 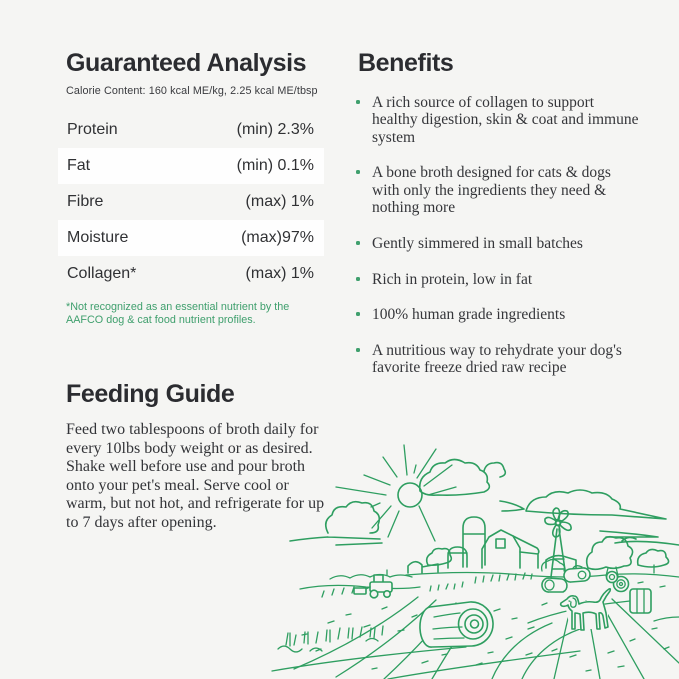 I want to click on grass-tufts, so click(x=330, y=639).